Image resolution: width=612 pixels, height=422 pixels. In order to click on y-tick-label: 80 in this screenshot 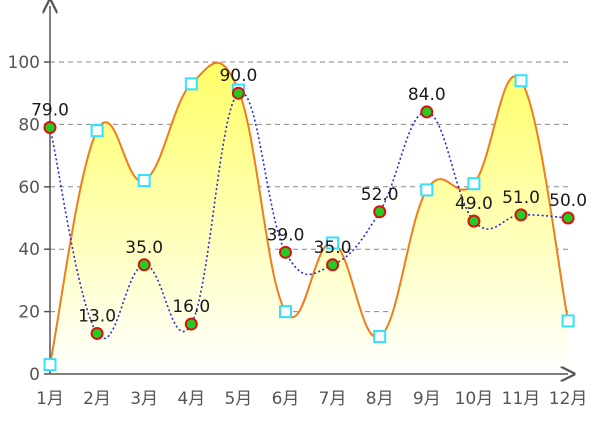, I will do `click(29, 125)`.